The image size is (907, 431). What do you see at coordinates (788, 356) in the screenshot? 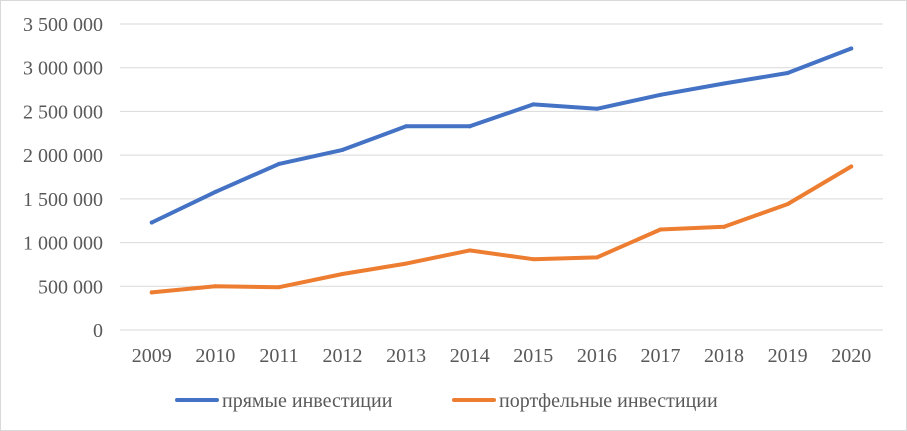
I see `x-tick-label: 2019` at bounding box center [788, 356].